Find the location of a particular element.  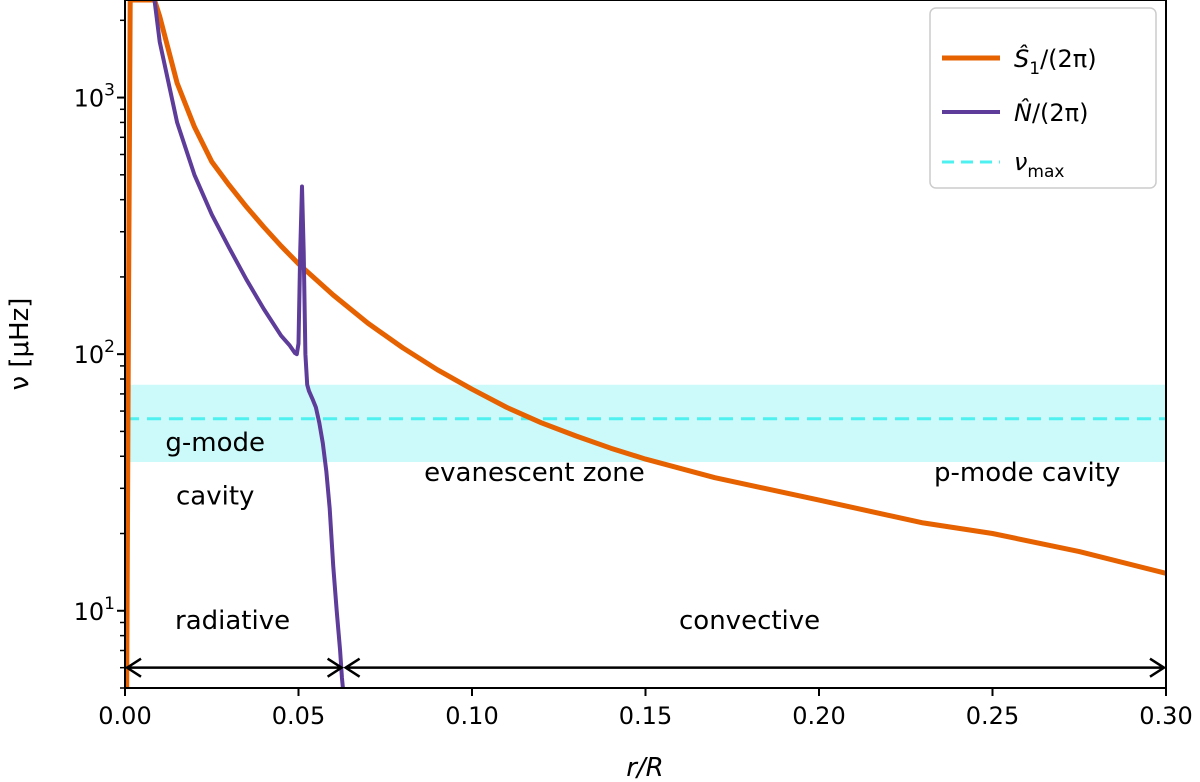

legend-label-nu-max: νmax is located at coordinates (1039, 165).